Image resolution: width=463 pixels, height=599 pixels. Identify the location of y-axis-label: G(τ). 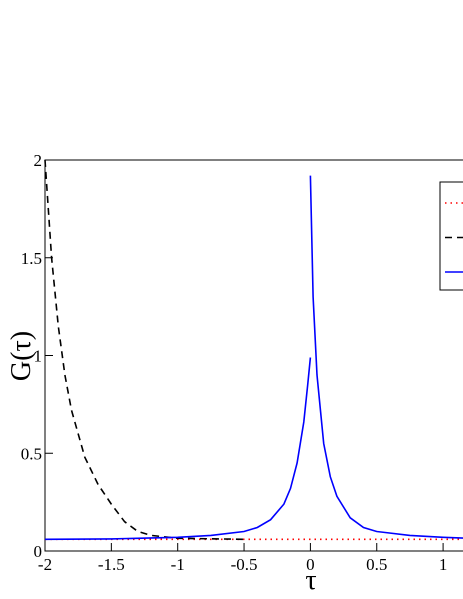
(21, 356).